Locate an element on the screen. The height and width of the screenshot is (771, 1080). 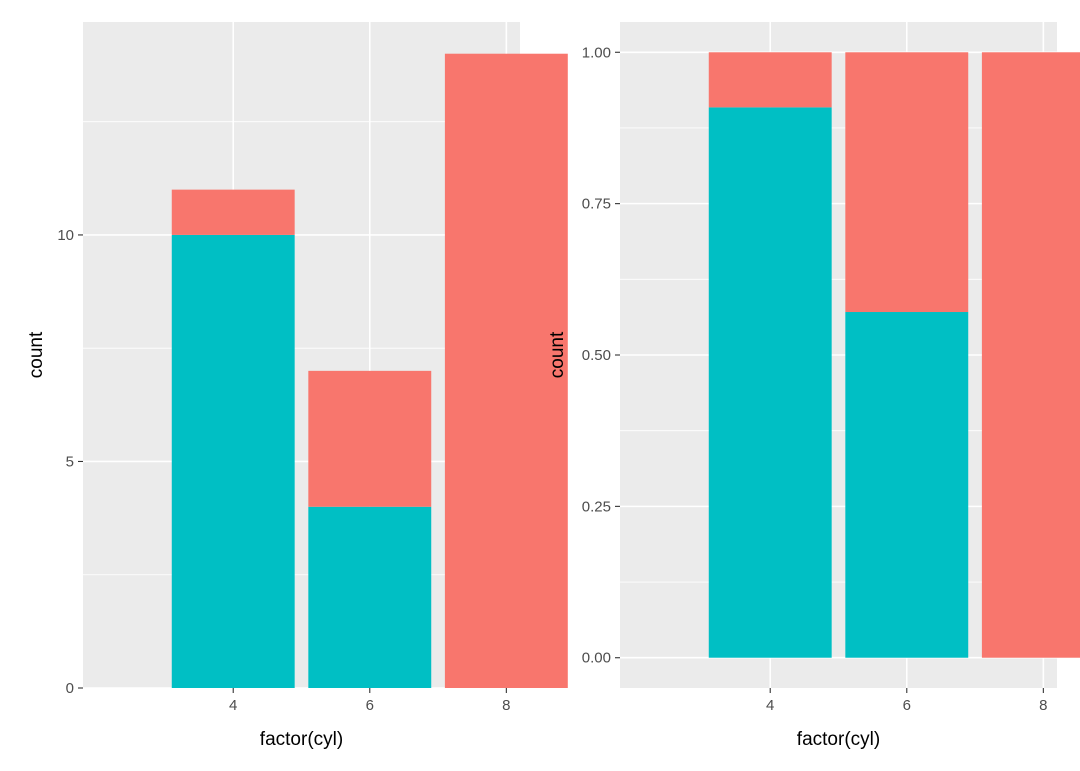
y-tick-label: 5 is located at coordinates (70, 461).